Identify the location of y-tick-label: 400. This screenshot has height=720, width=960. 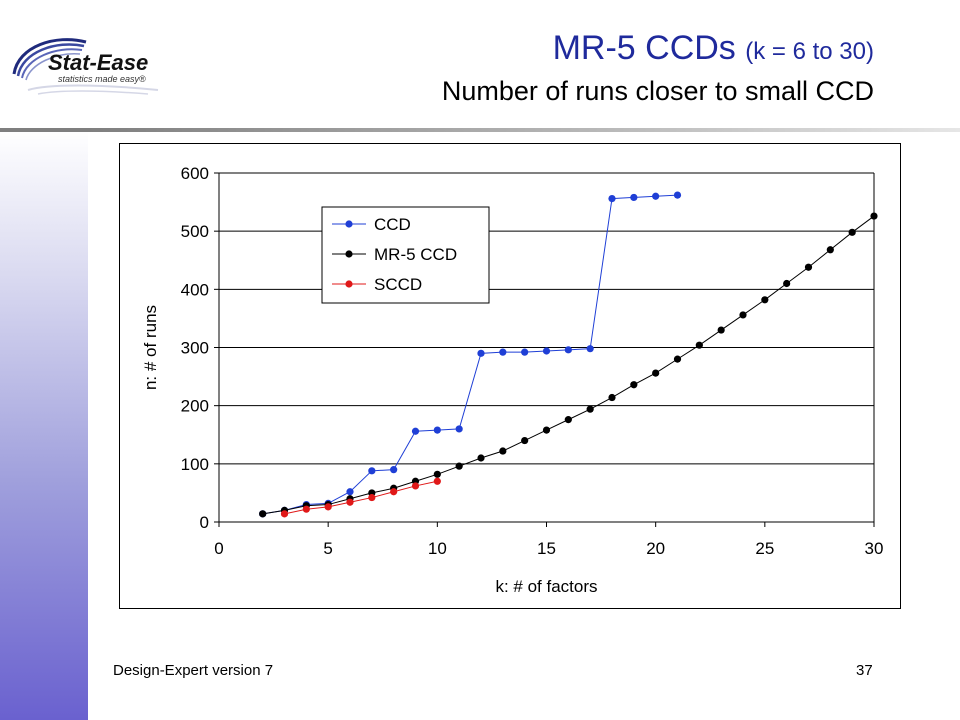
(195, 289).